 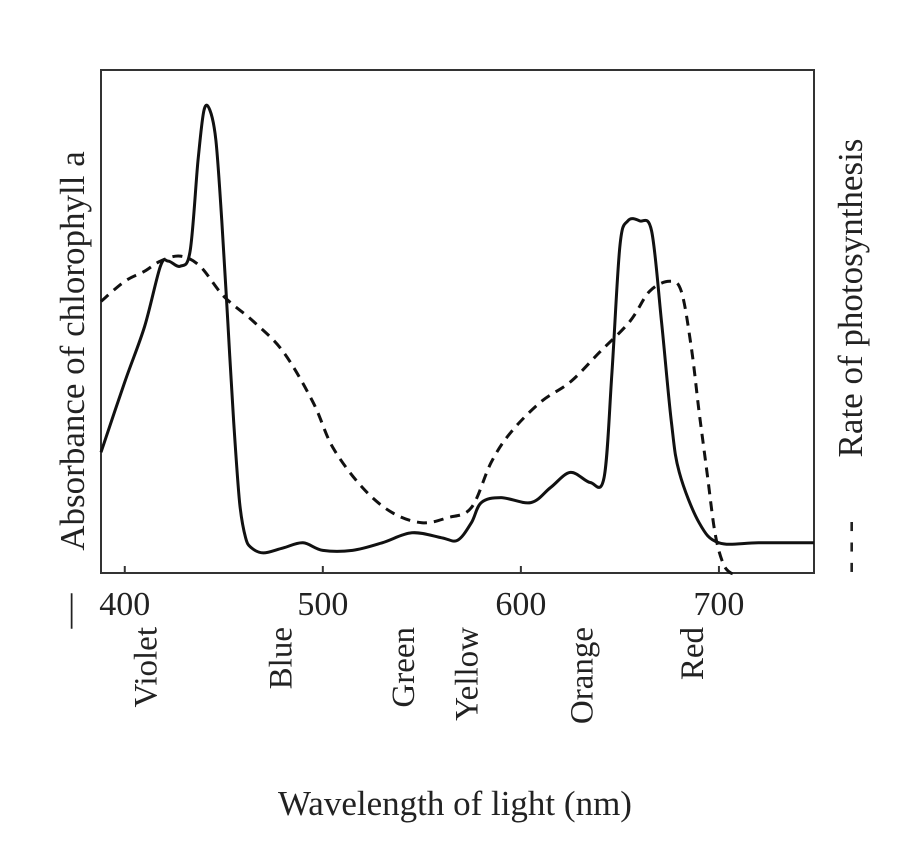 I want to click on x-tick-label: 700, so click(x=718, y=604).